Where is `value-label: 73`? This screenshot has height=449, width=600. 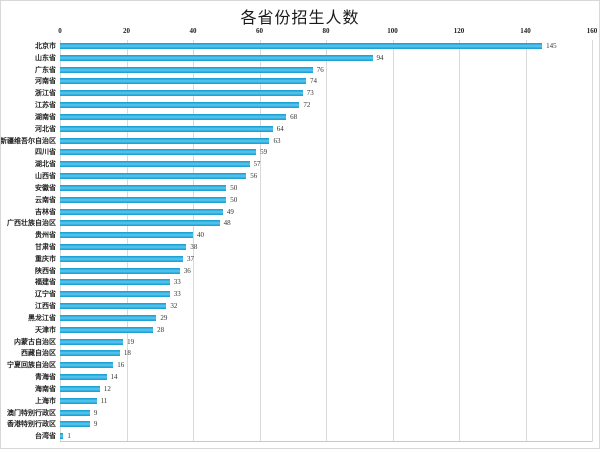 value-label: 73 is located at coordinates (310, 93).